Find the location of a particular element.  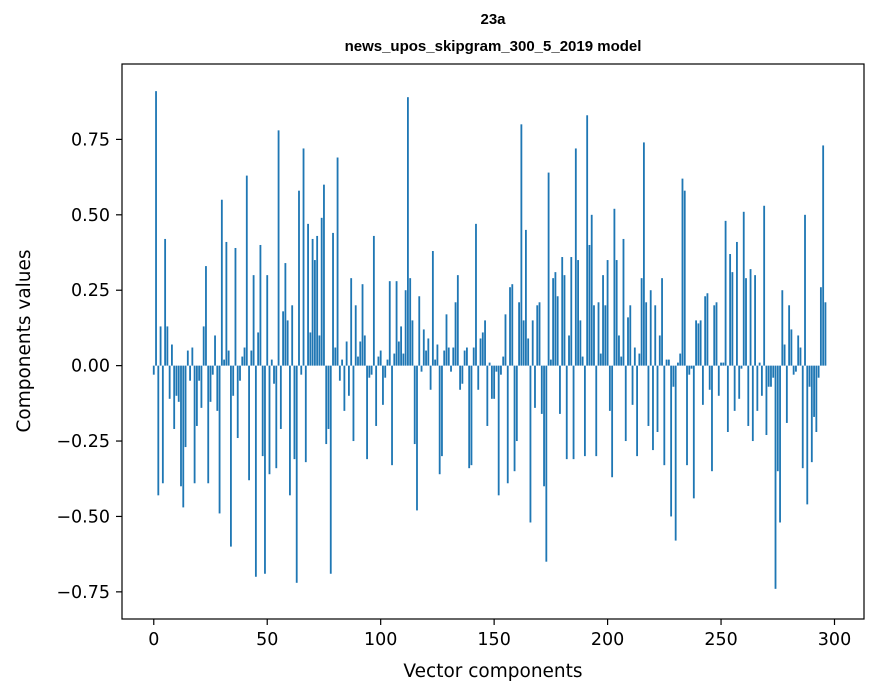

chart-title: 23a is located at coordinates (493, 19).